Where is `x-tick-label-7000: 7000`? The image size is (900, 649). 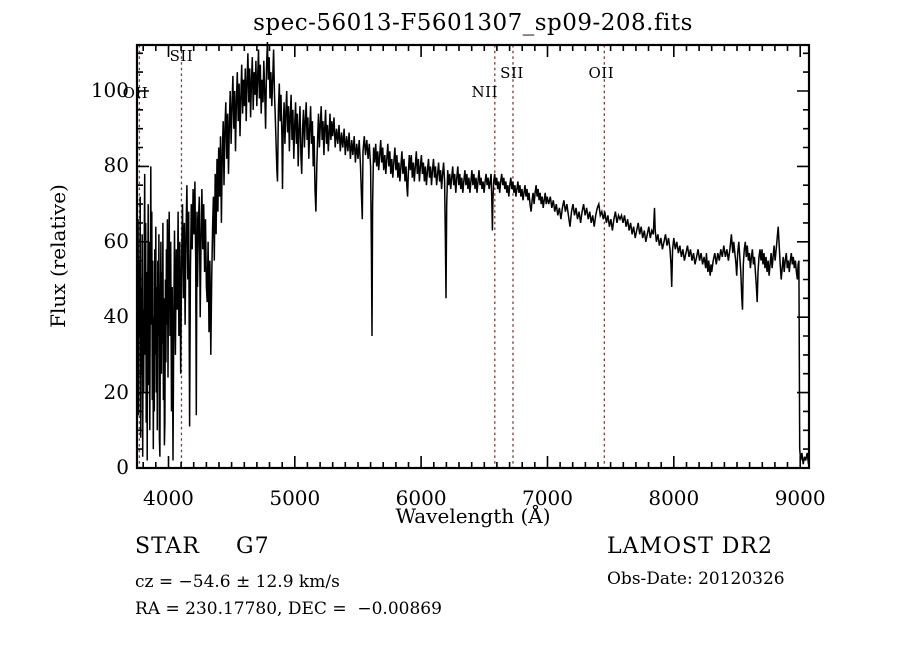
x-tick-label-7000: 7000 is located at coordinates (547, 498).